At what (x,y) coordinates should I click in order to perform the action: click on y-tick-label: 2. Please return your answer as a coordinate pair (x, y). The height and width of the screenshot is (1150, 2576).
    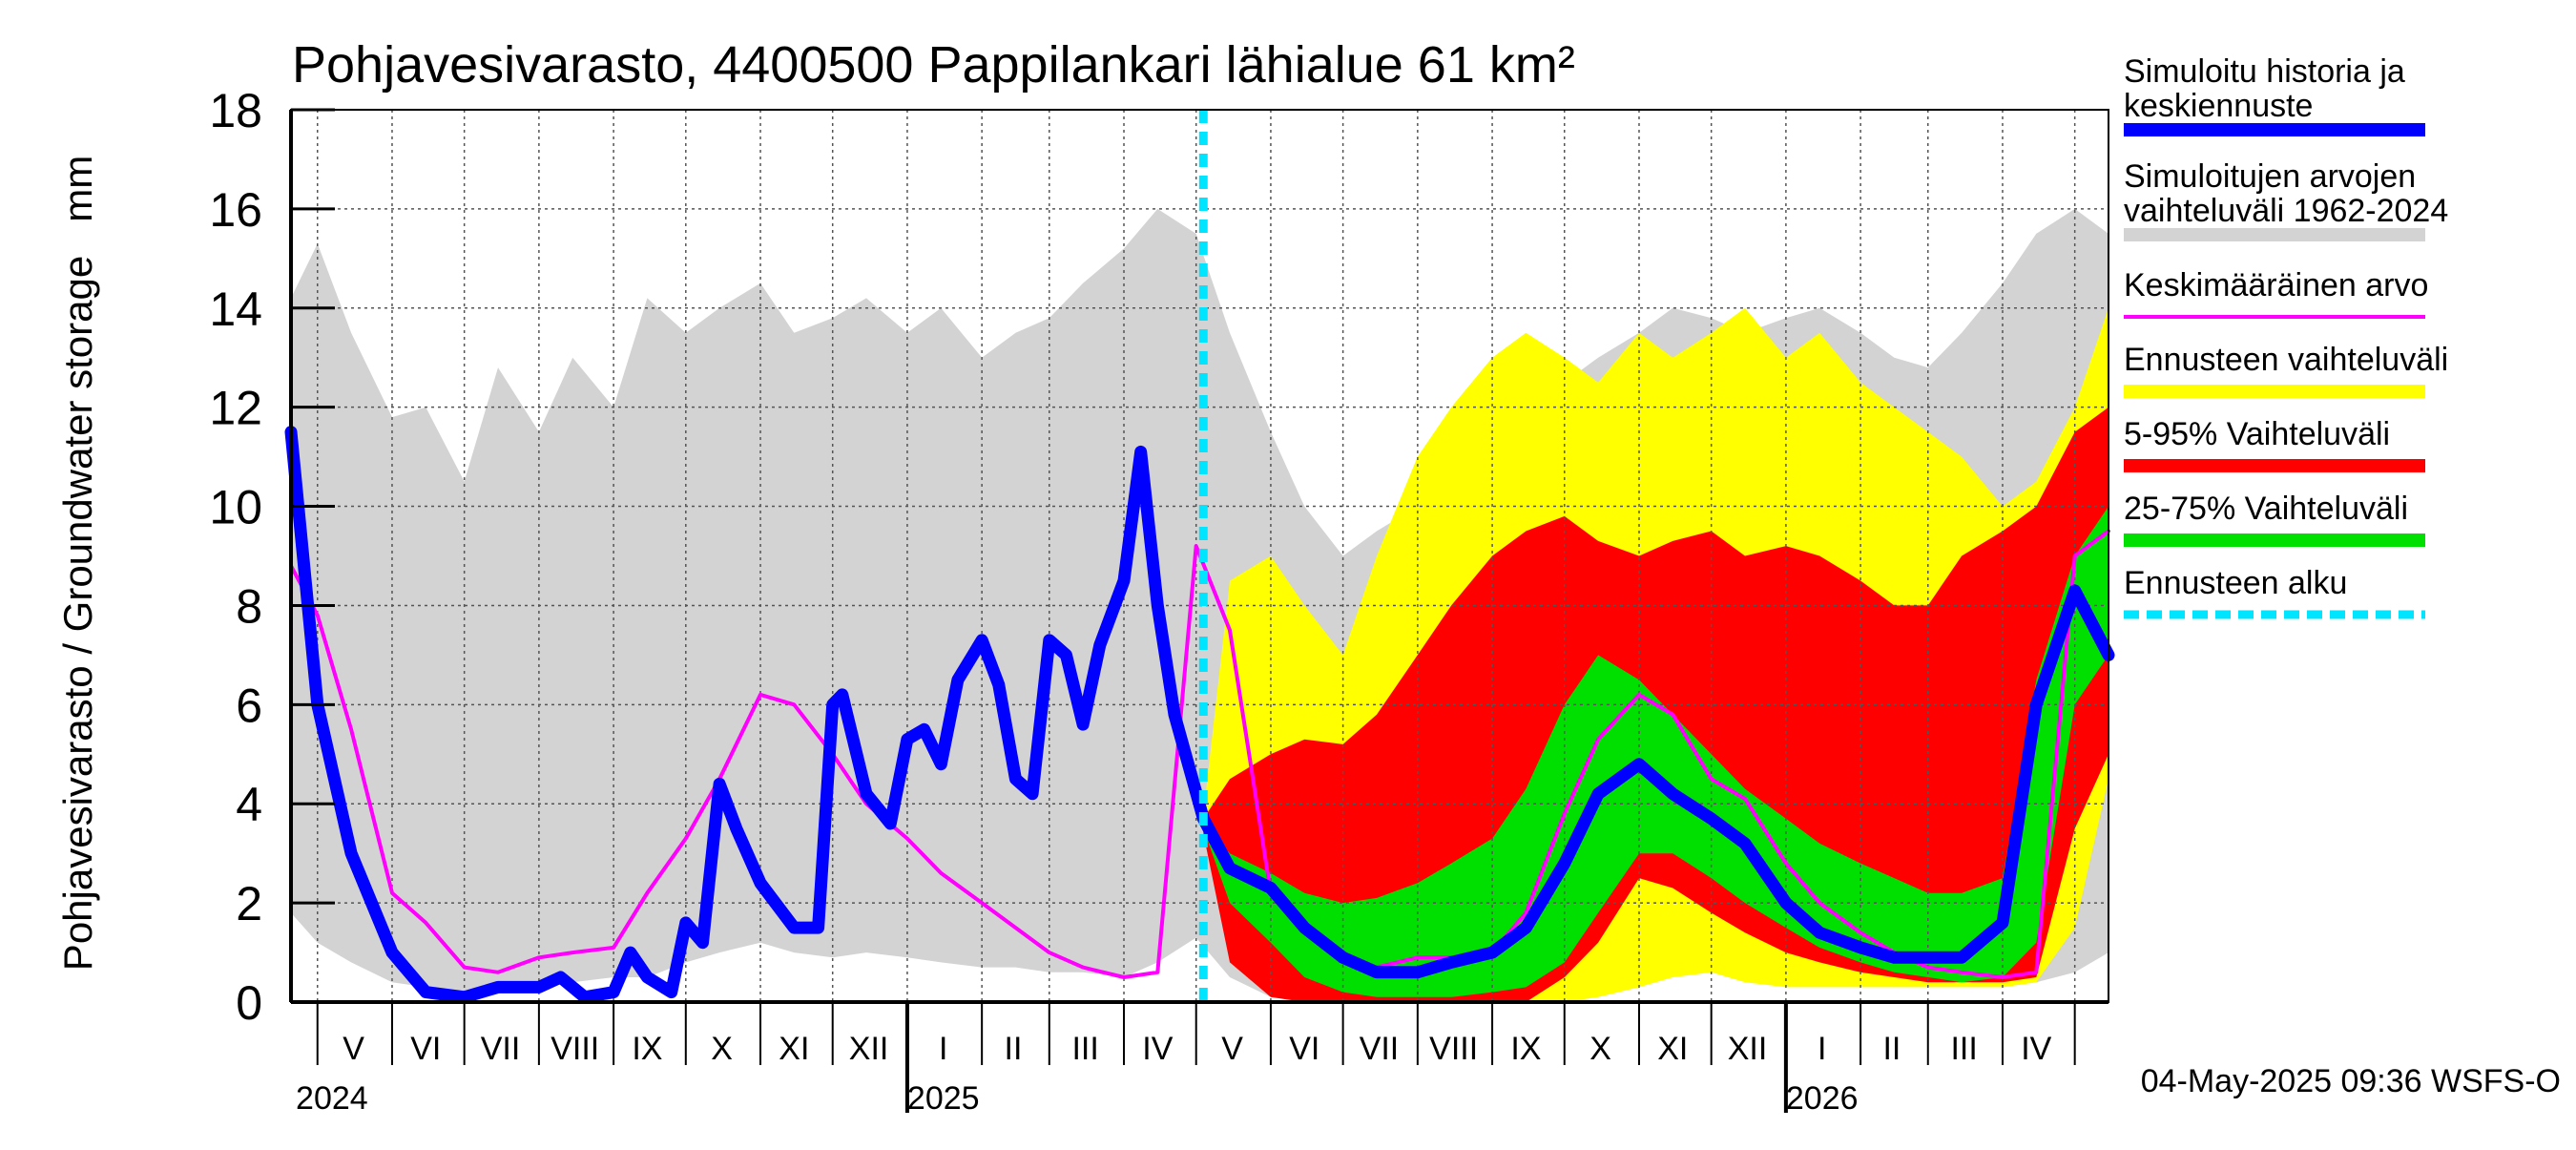
    Looking at the image, I should click on (249, 903).